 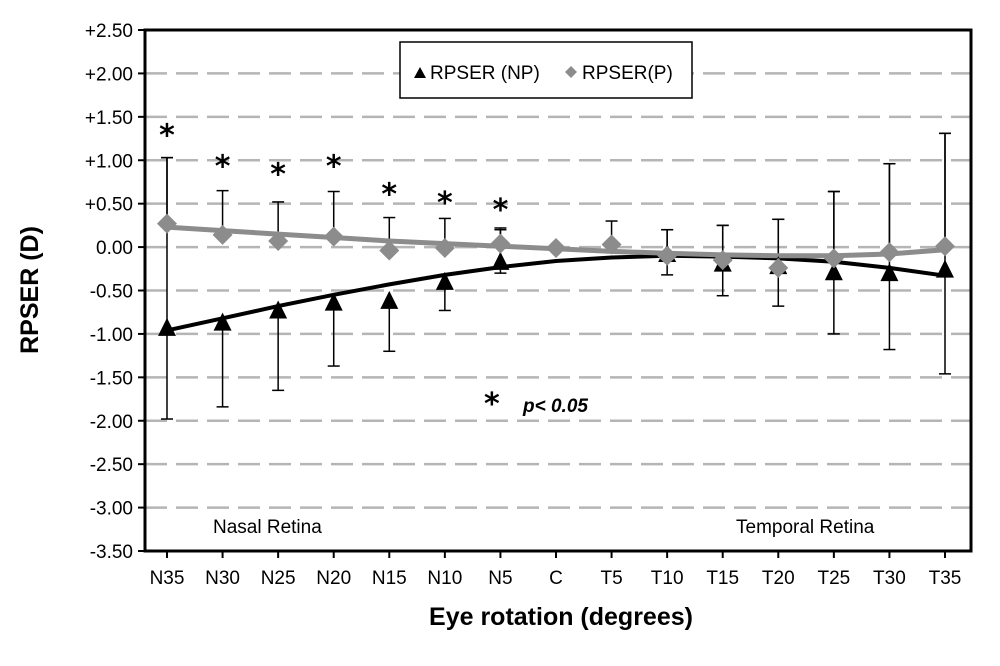 I want to click on x-tick-label: N35, so click(x=167, y=578).